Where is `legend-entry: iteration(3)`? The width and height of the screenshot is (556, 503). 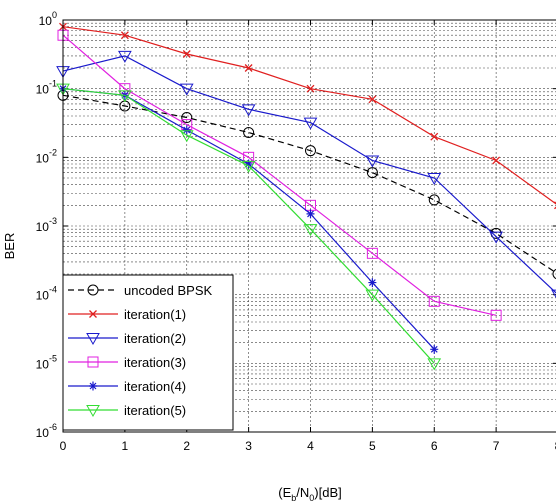 legend-entry: iteration(3) is located at coordinates (127, 362).